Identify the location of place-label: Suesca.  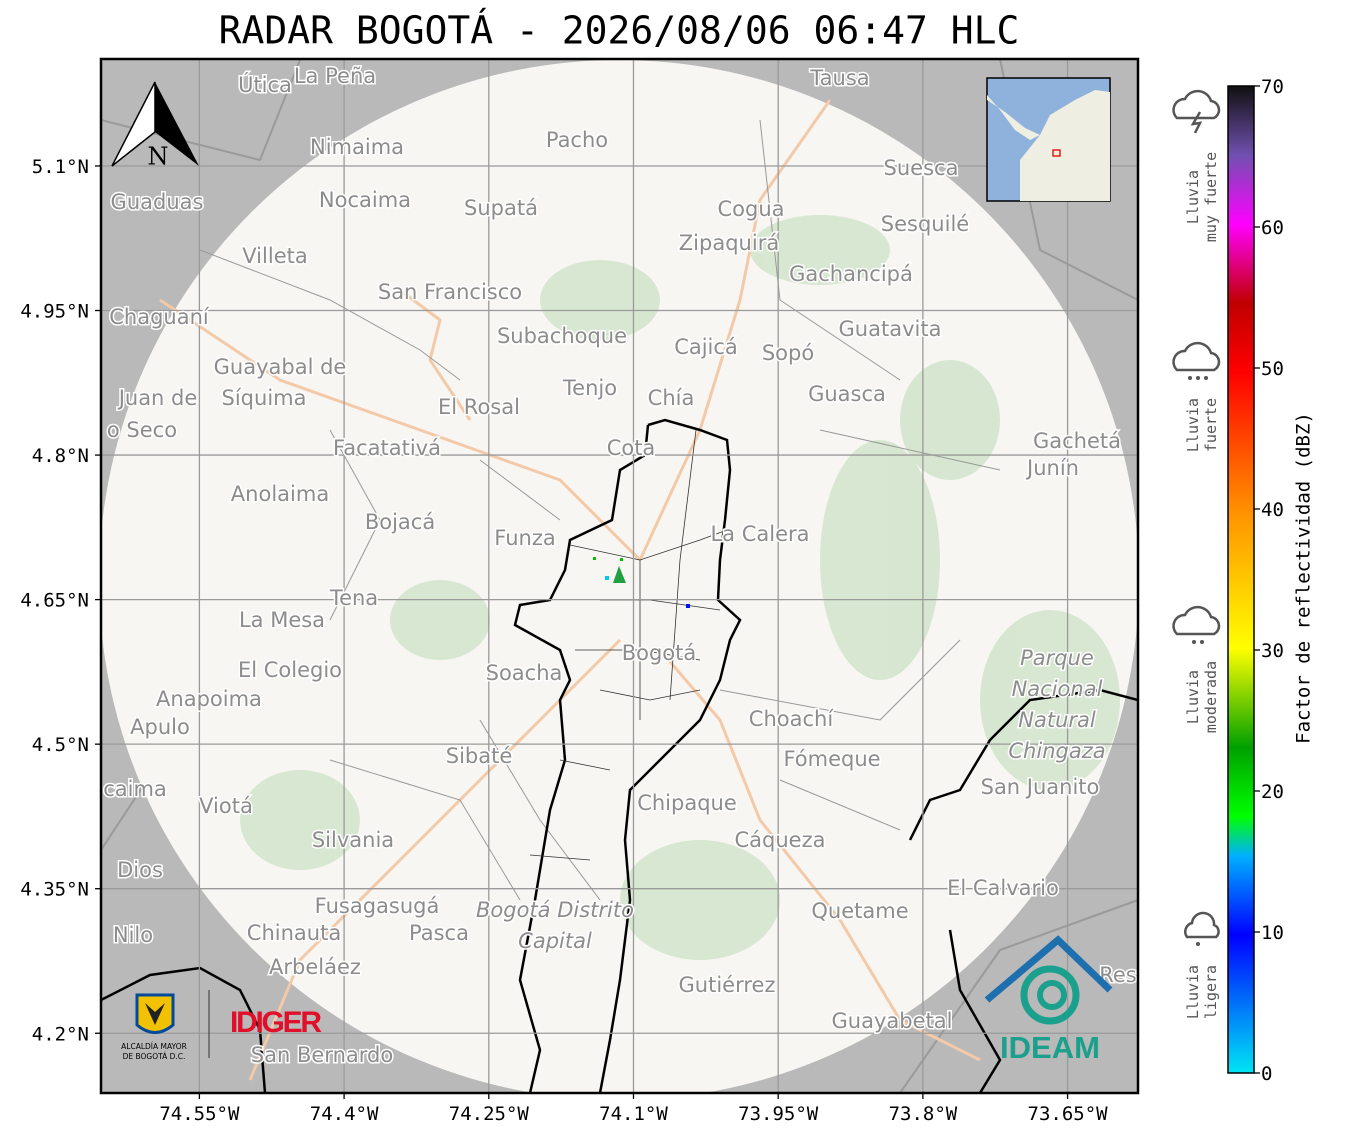
(921, 168).